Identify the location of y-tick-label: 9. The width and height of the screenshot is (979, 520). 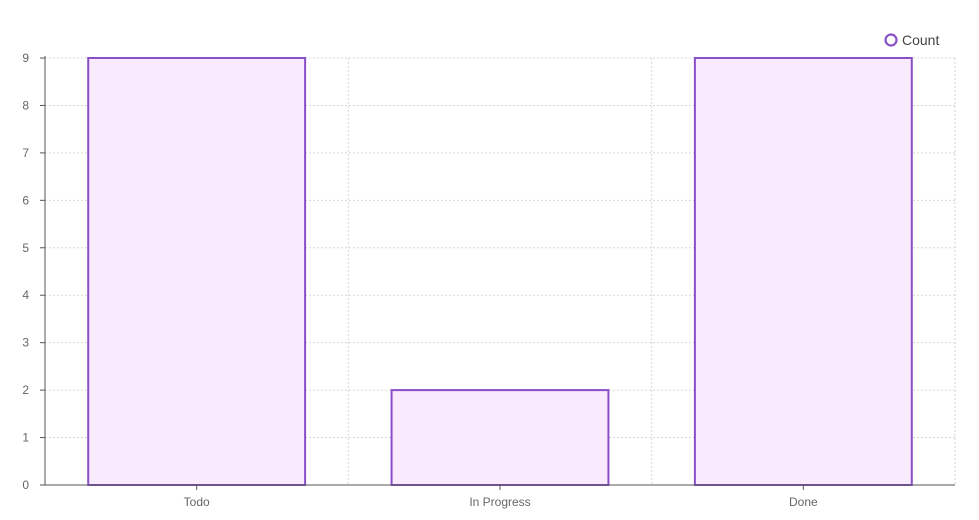
(25, 58).